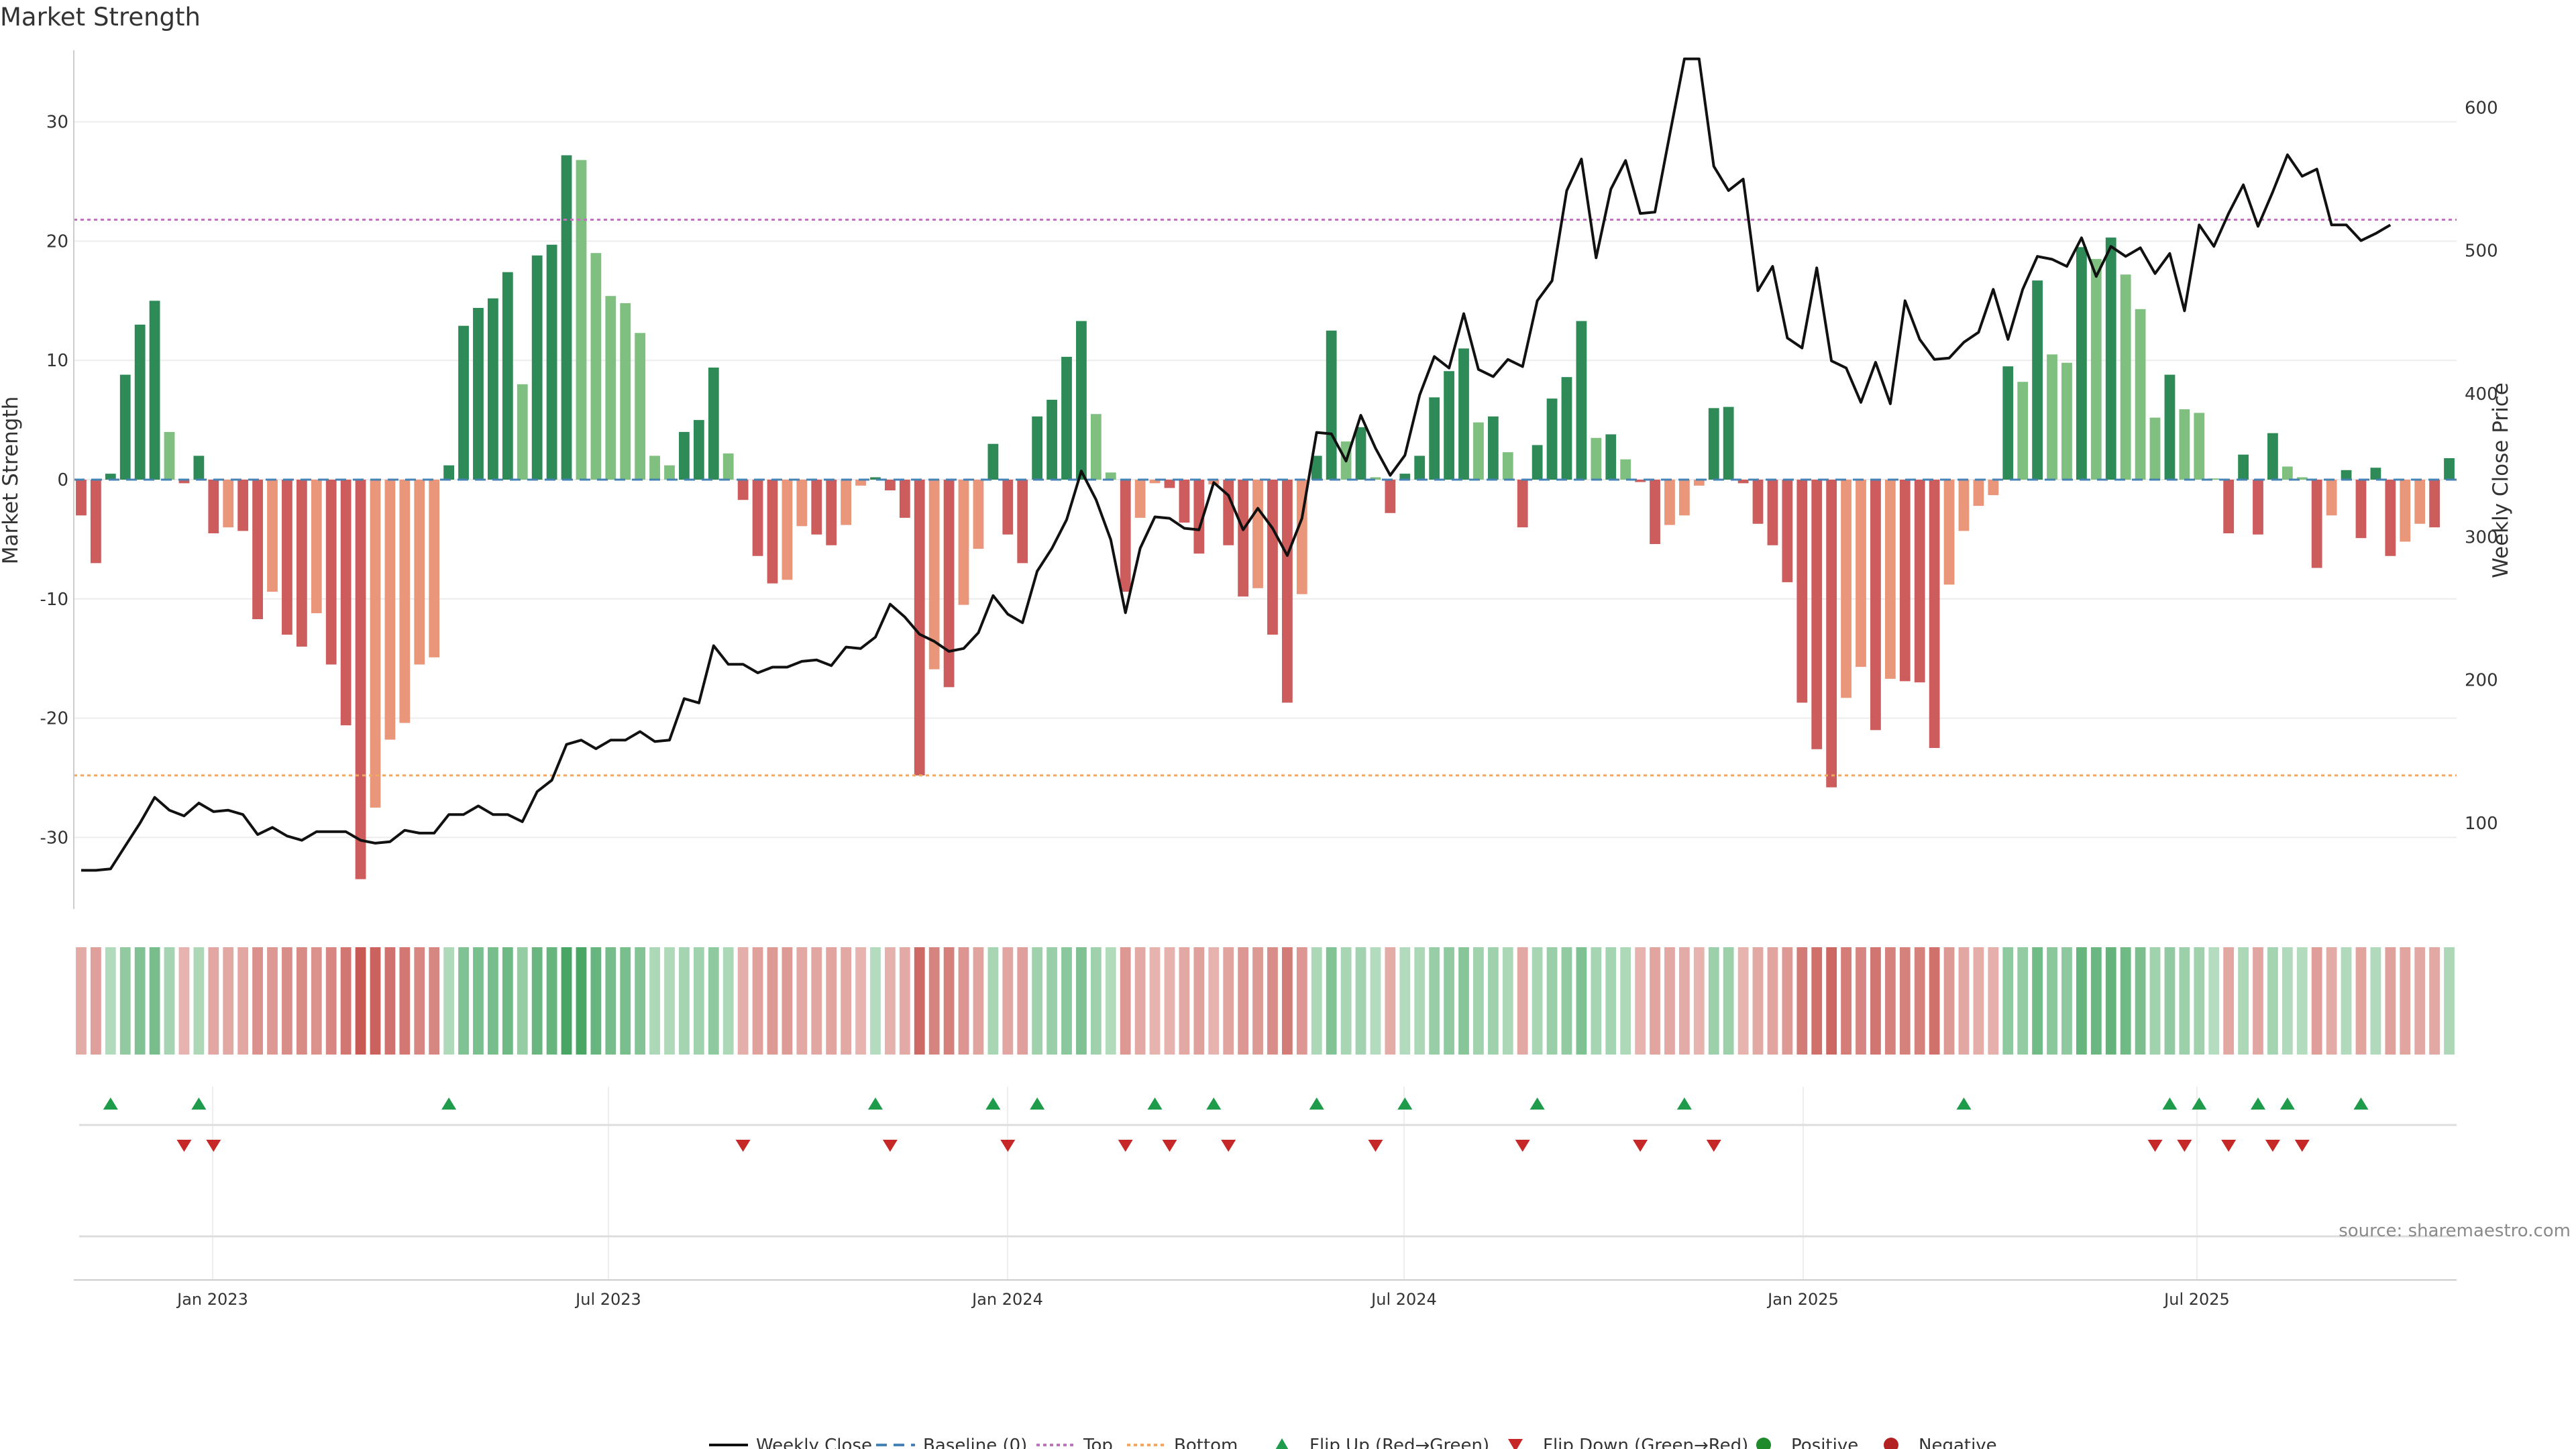  Describe the element at coordinates (57, 123) in the screenshot. I see `y-tick-label: 30` at that location.